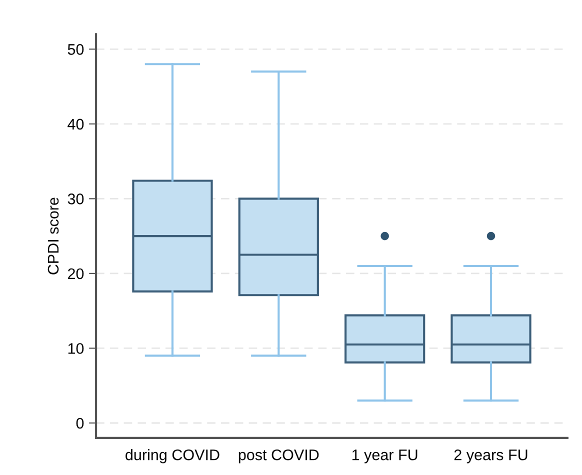 The height and width of the screenshot is (475, 582). I want to click on y-tick-label: 10, so click(76, 348).